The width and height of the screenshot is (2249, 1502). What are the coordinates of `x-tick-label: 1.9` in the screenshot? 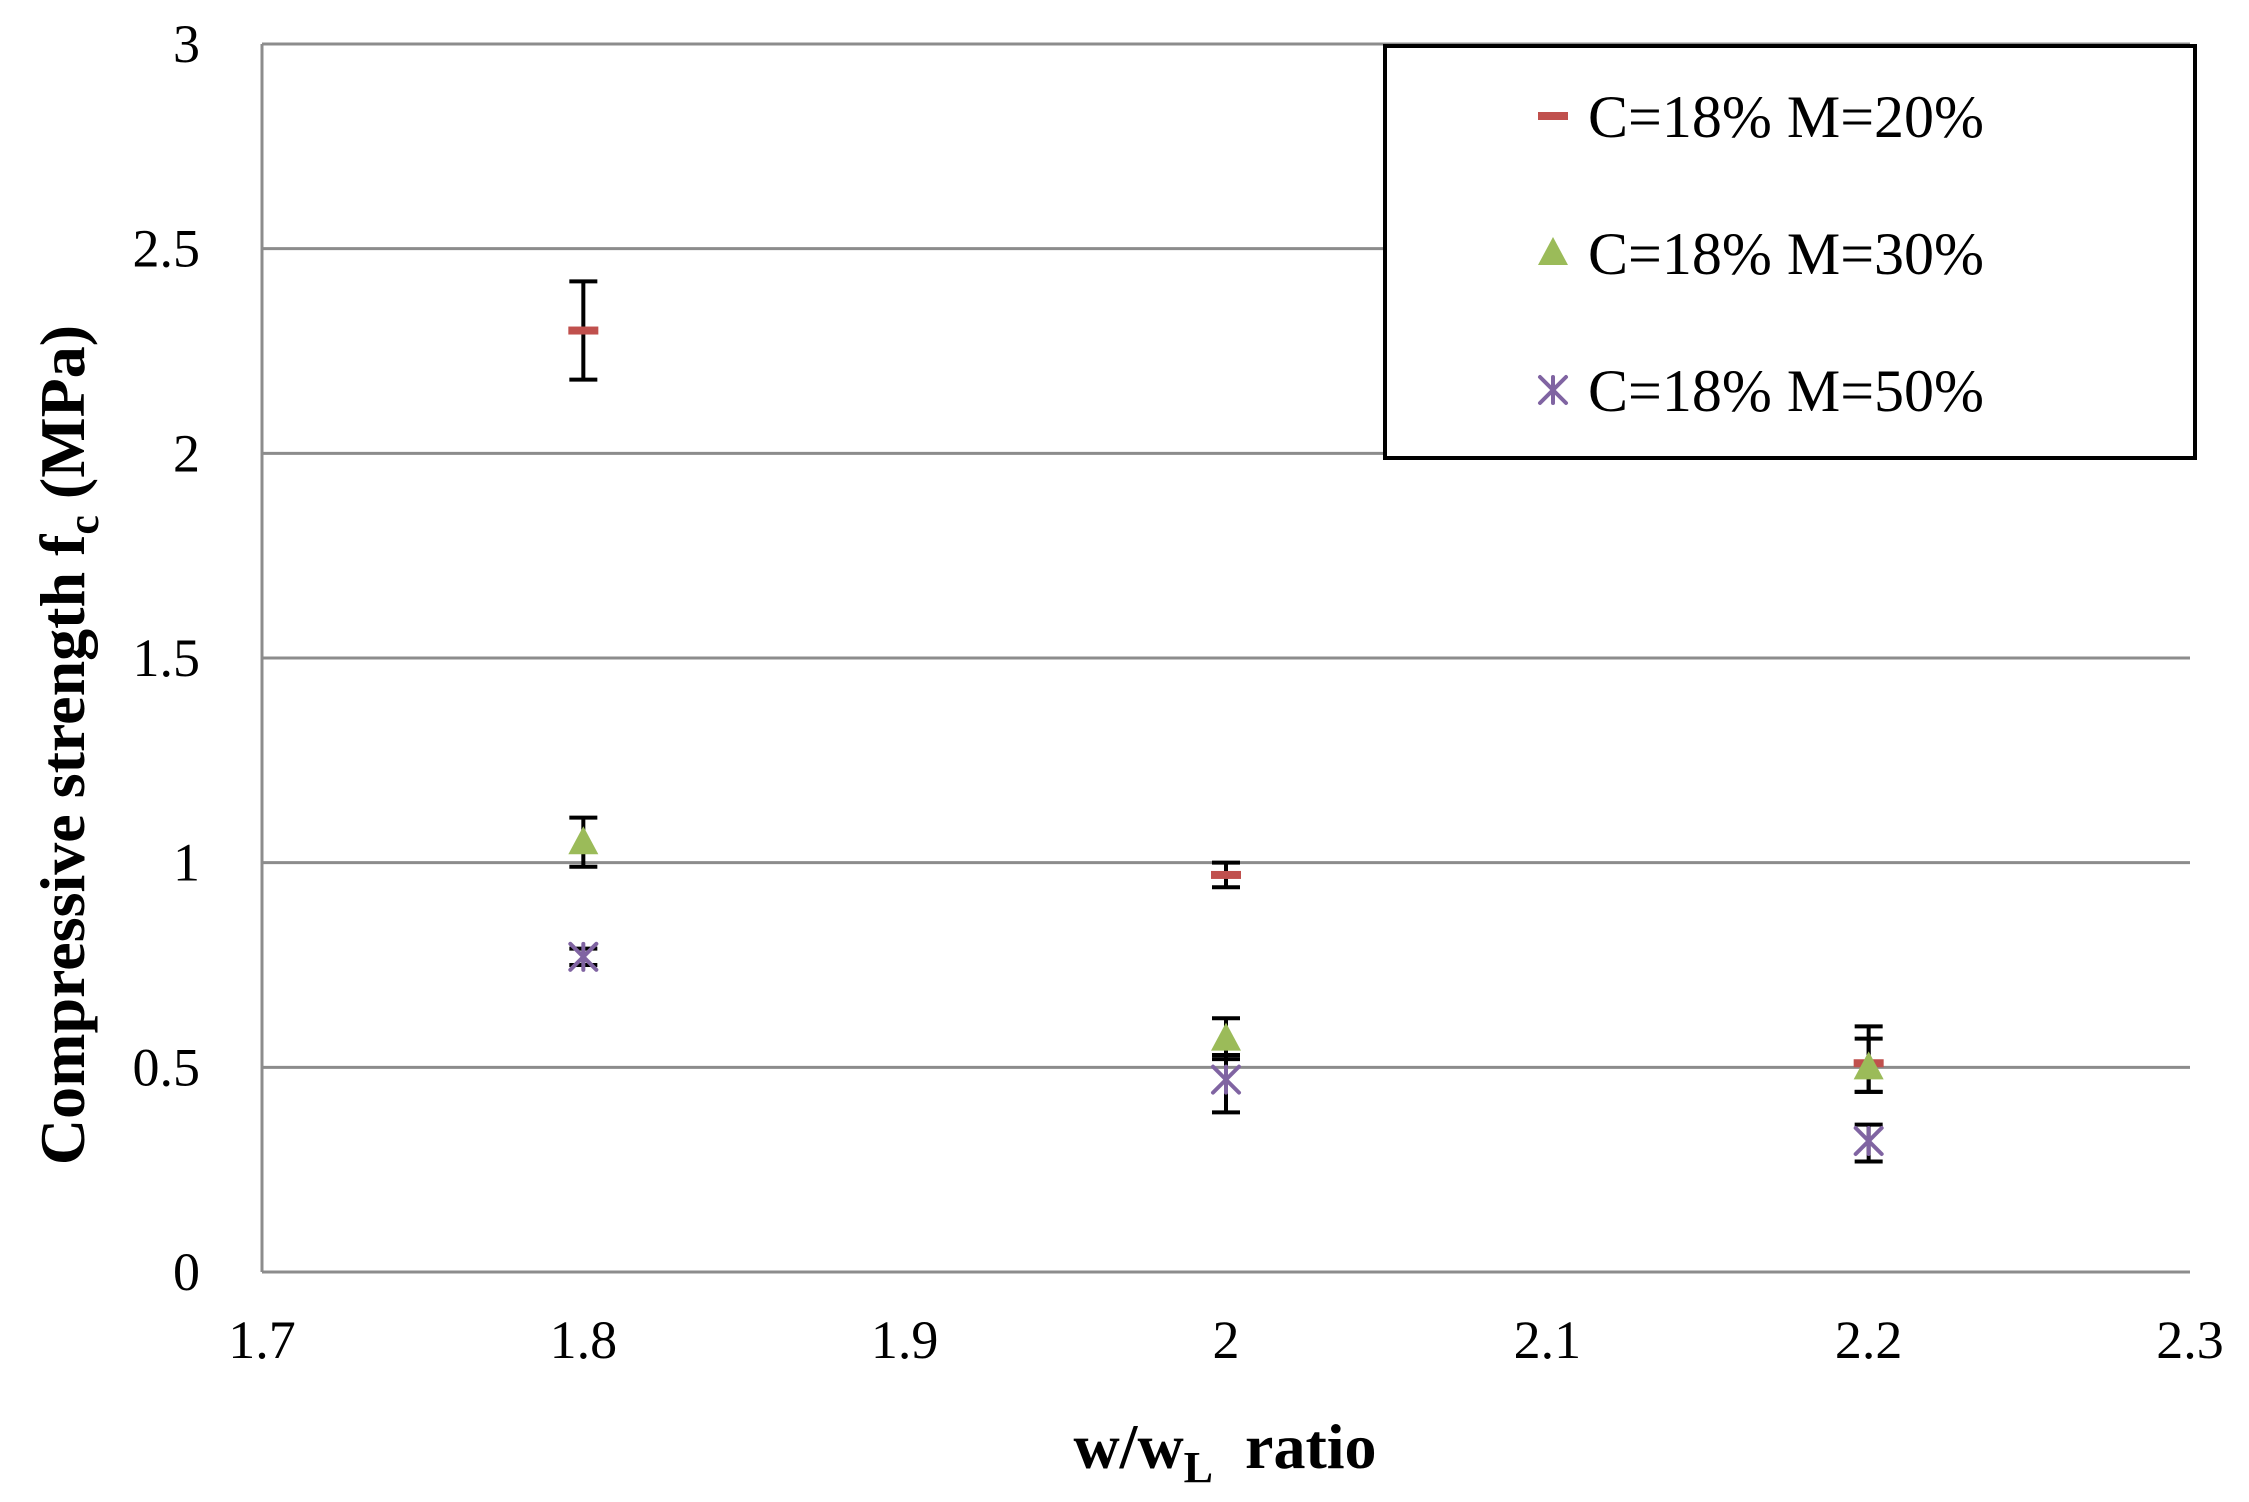 It's located at (905, 1340).